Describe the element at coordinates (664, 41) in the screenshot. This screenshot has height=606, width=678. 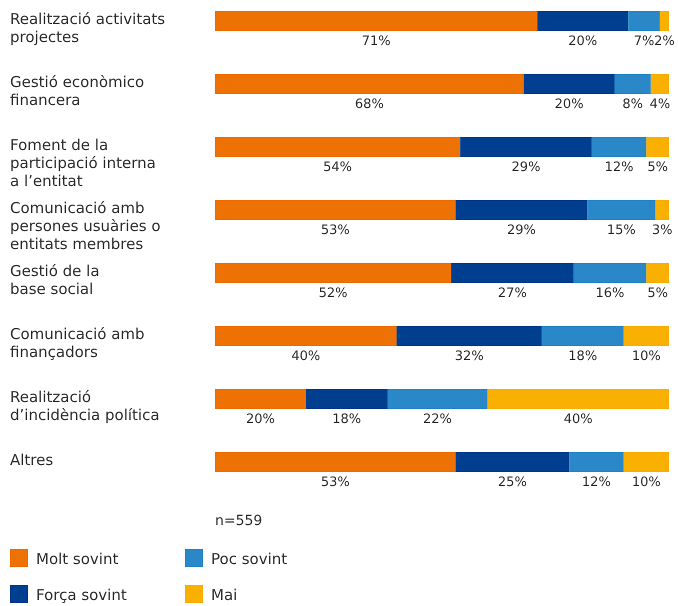
I see `data-label: 2%` at that location.